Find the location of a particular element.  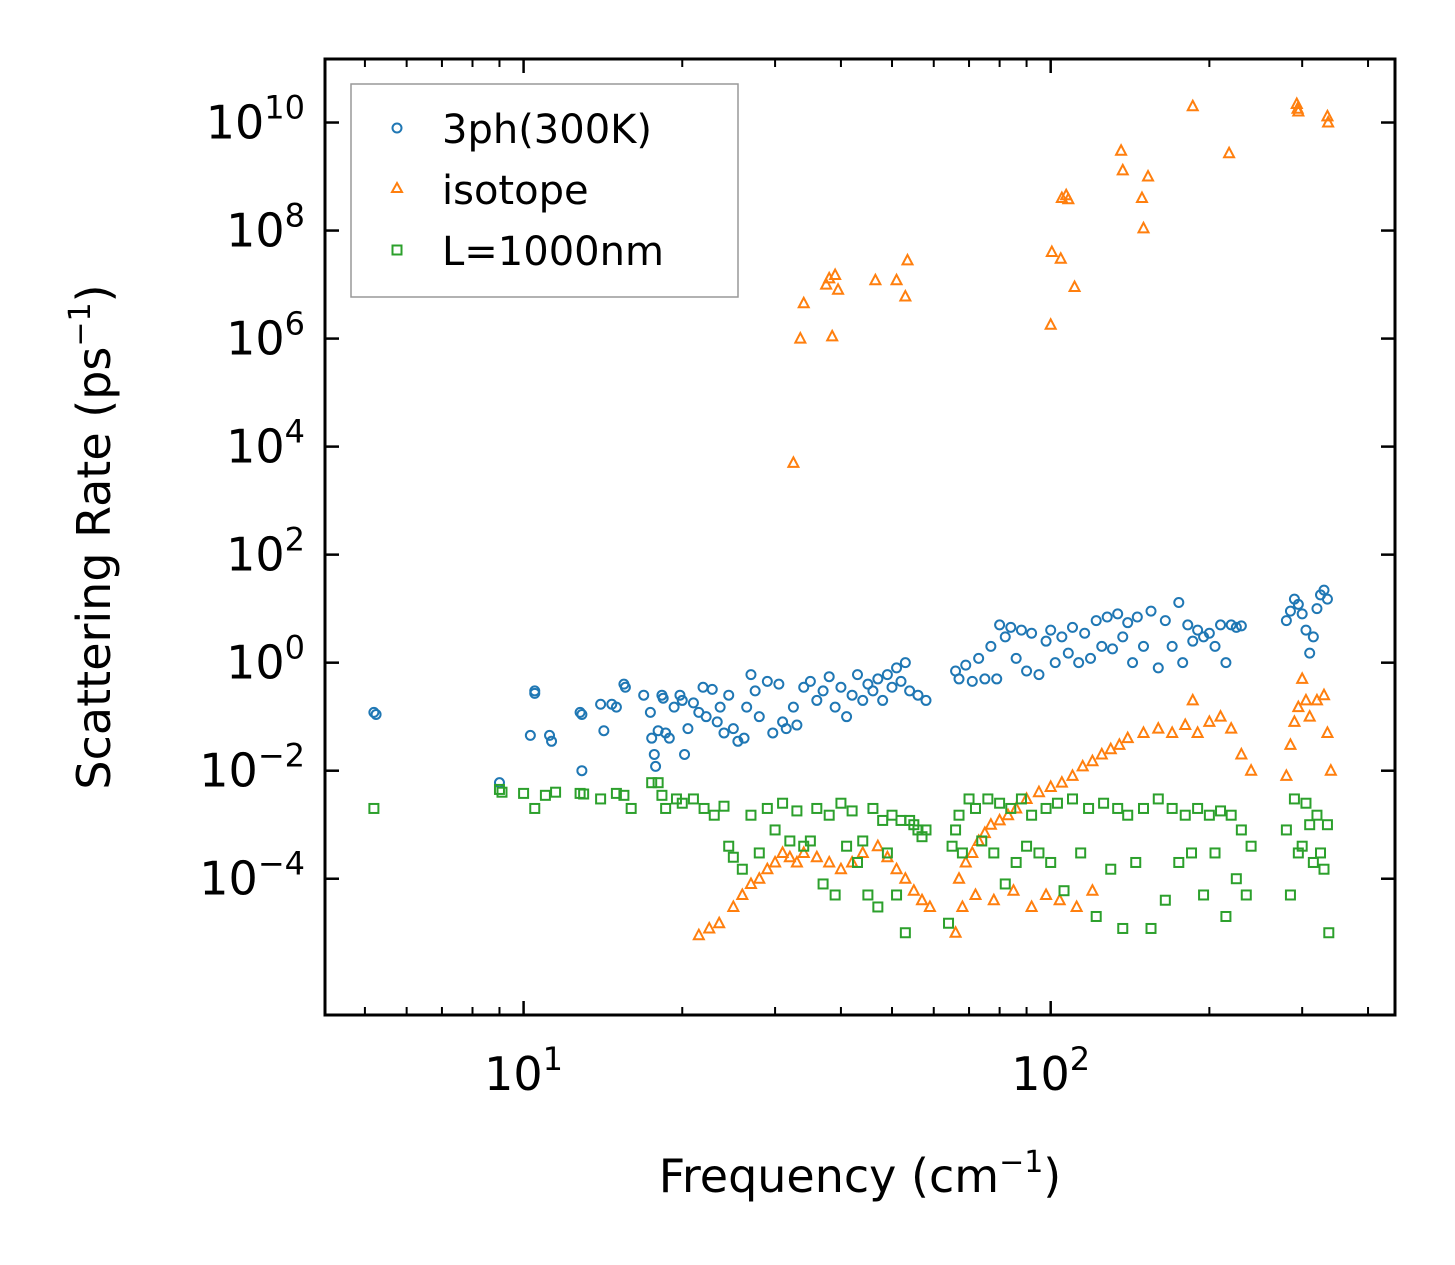

legend-box is located at coordinates (544, 190).